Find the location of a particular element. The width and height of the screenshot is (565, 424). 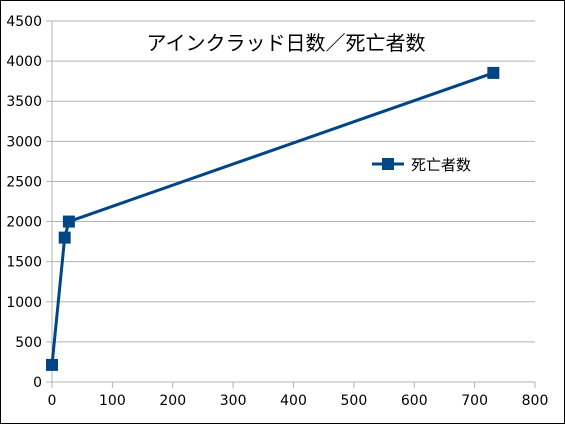

y-tick-label-3000: 3000 is located at coordinates (24, 142).